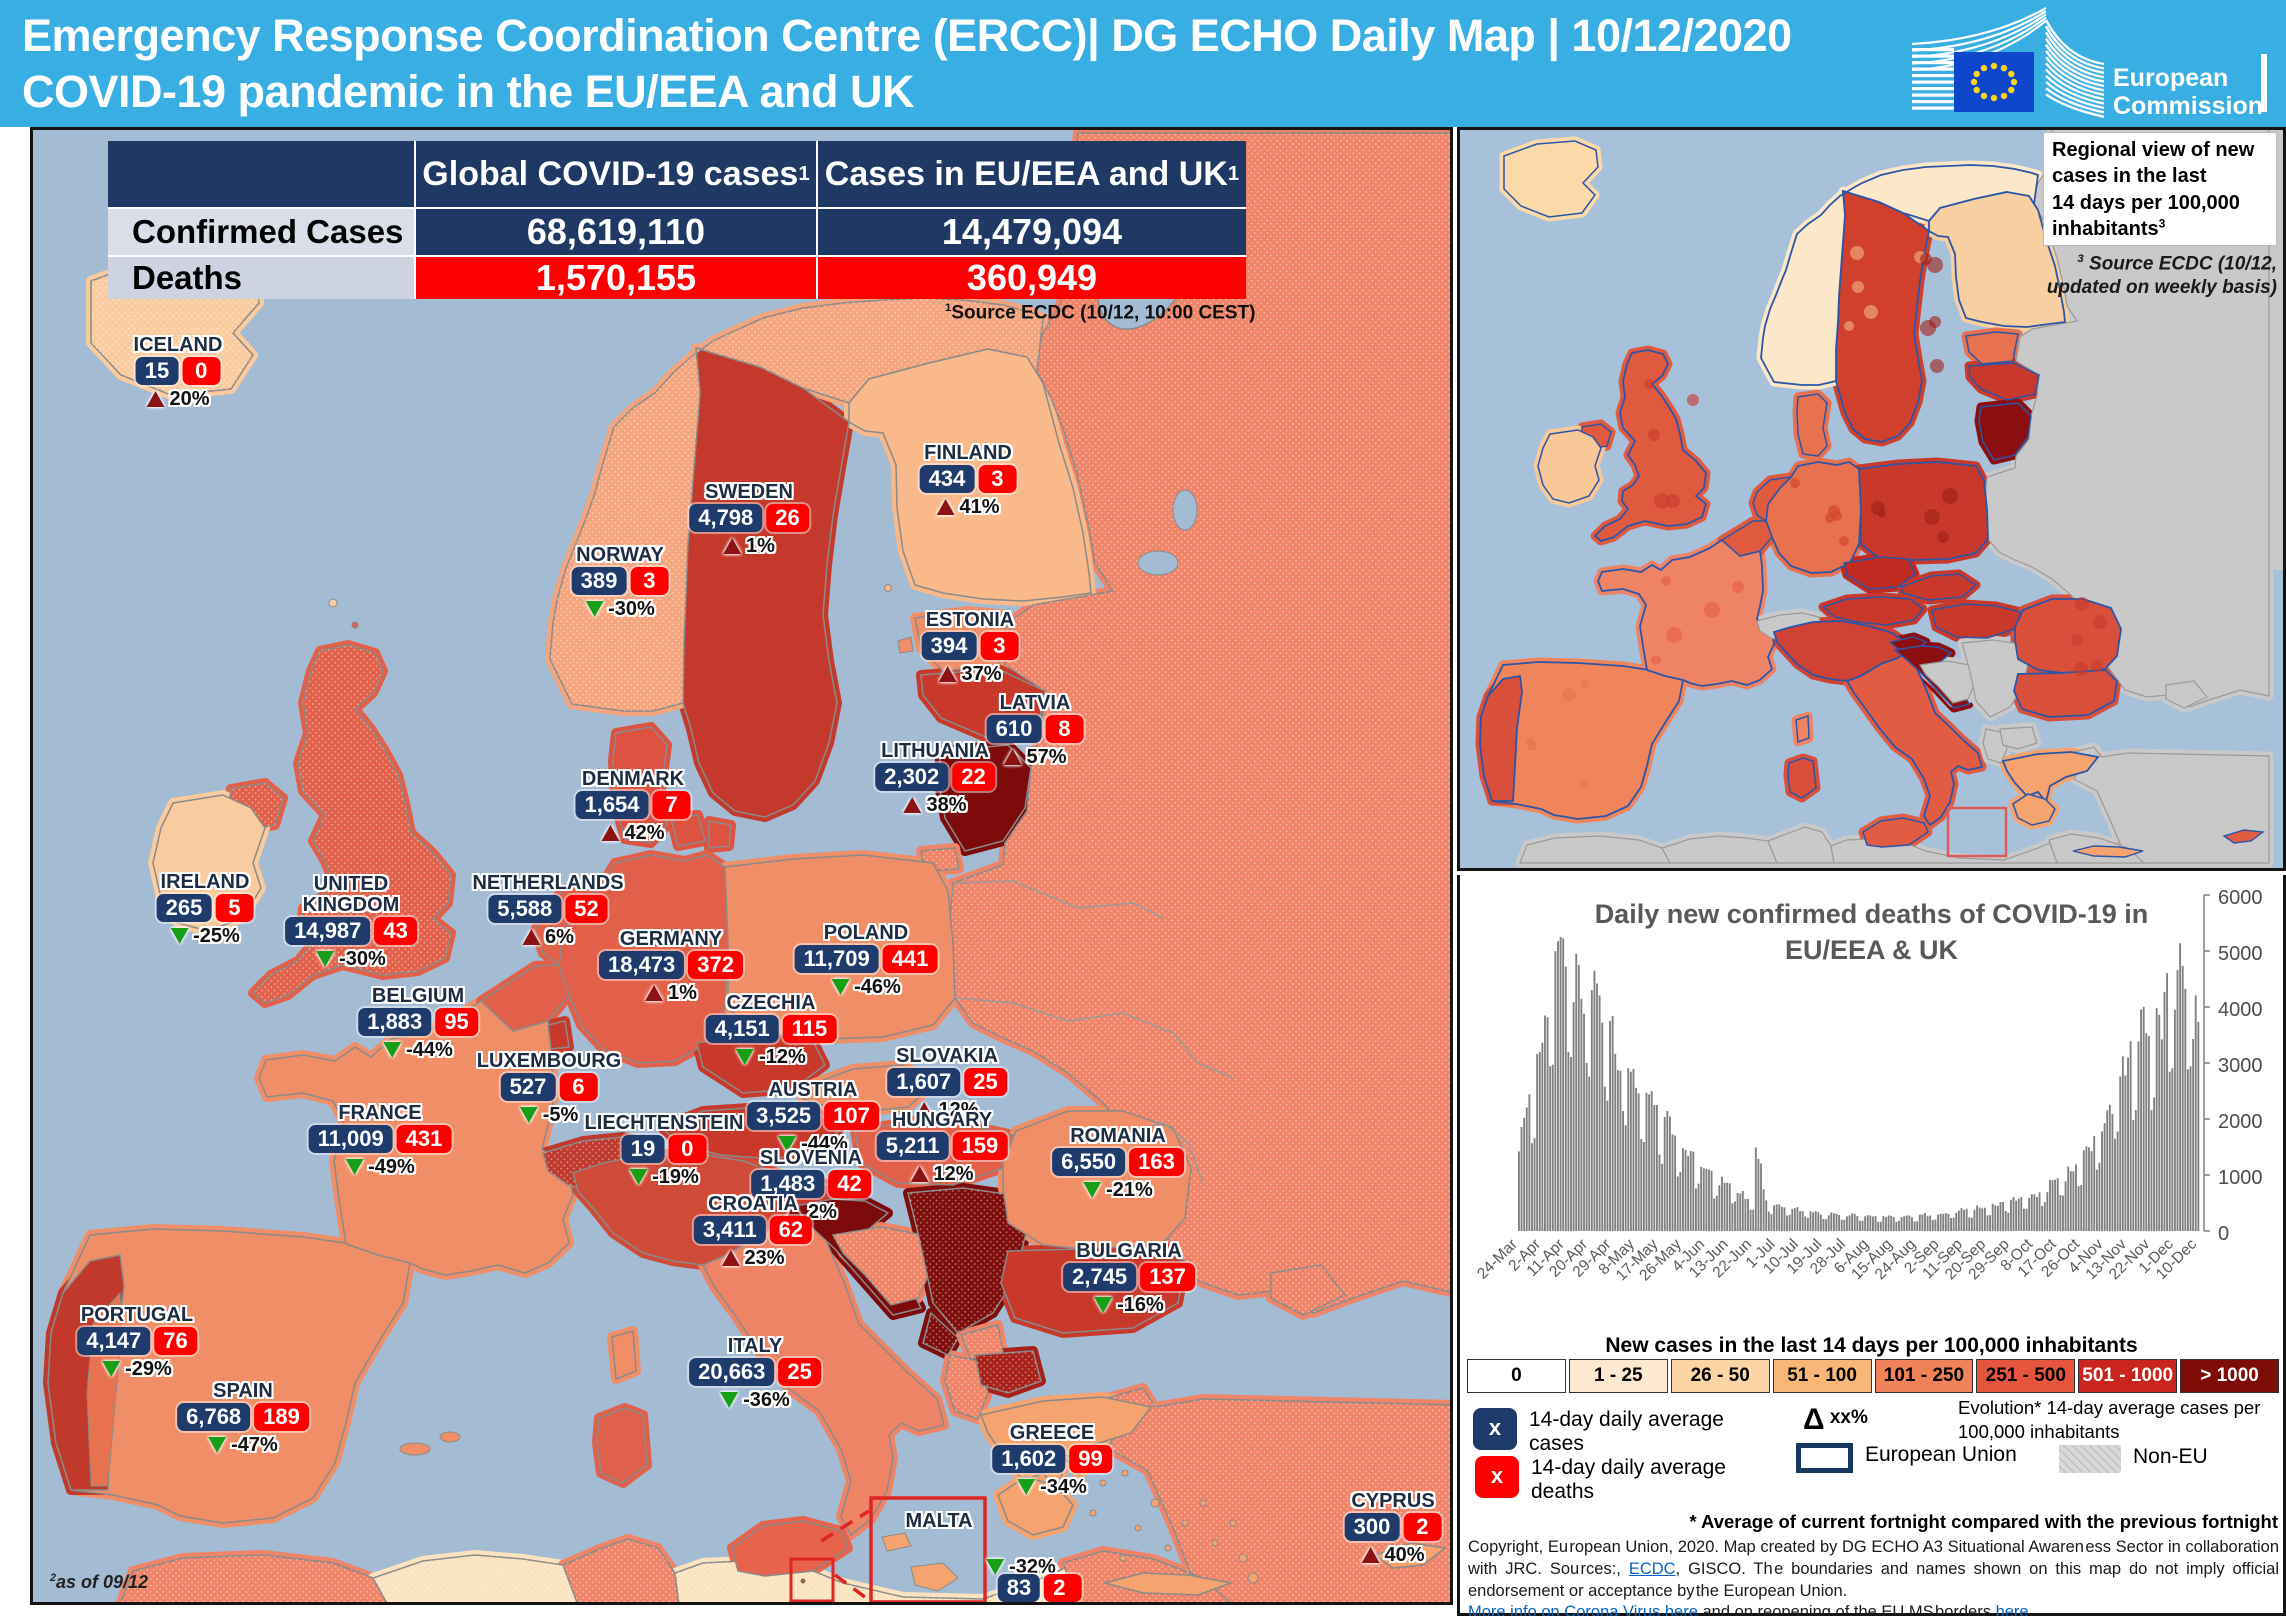  Describe the element at coordinates (2240, 1122) in the screenshot. I see `svg-text: 2000` at that location.